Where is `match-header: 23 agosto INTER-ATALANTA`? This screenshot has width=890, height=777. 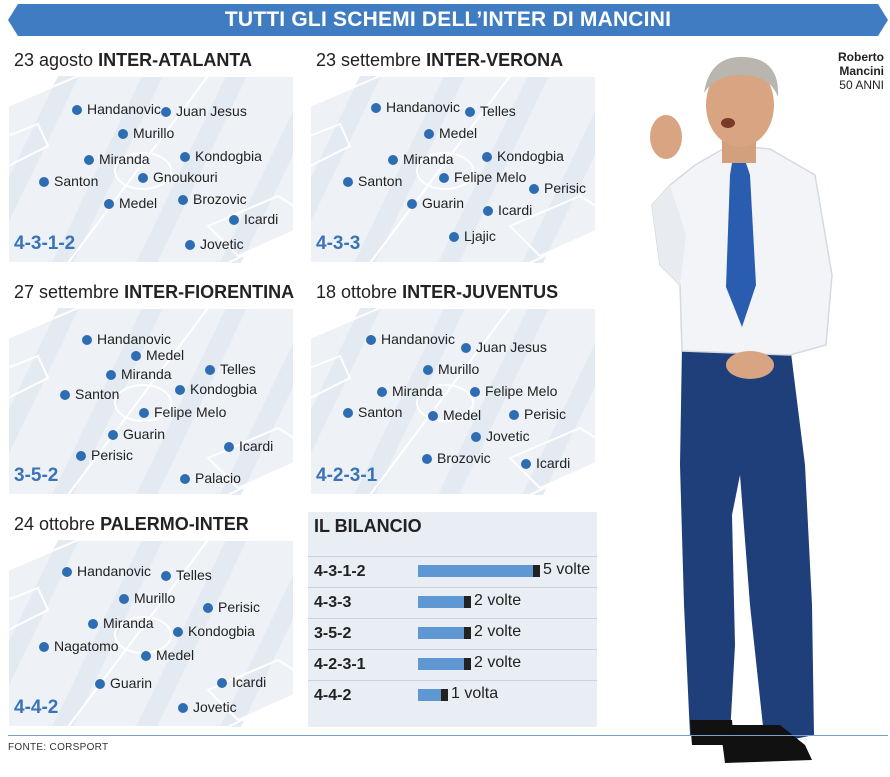
match-header: 23 agosto INTER-ATALANTA is located at coordinates (133, 60).